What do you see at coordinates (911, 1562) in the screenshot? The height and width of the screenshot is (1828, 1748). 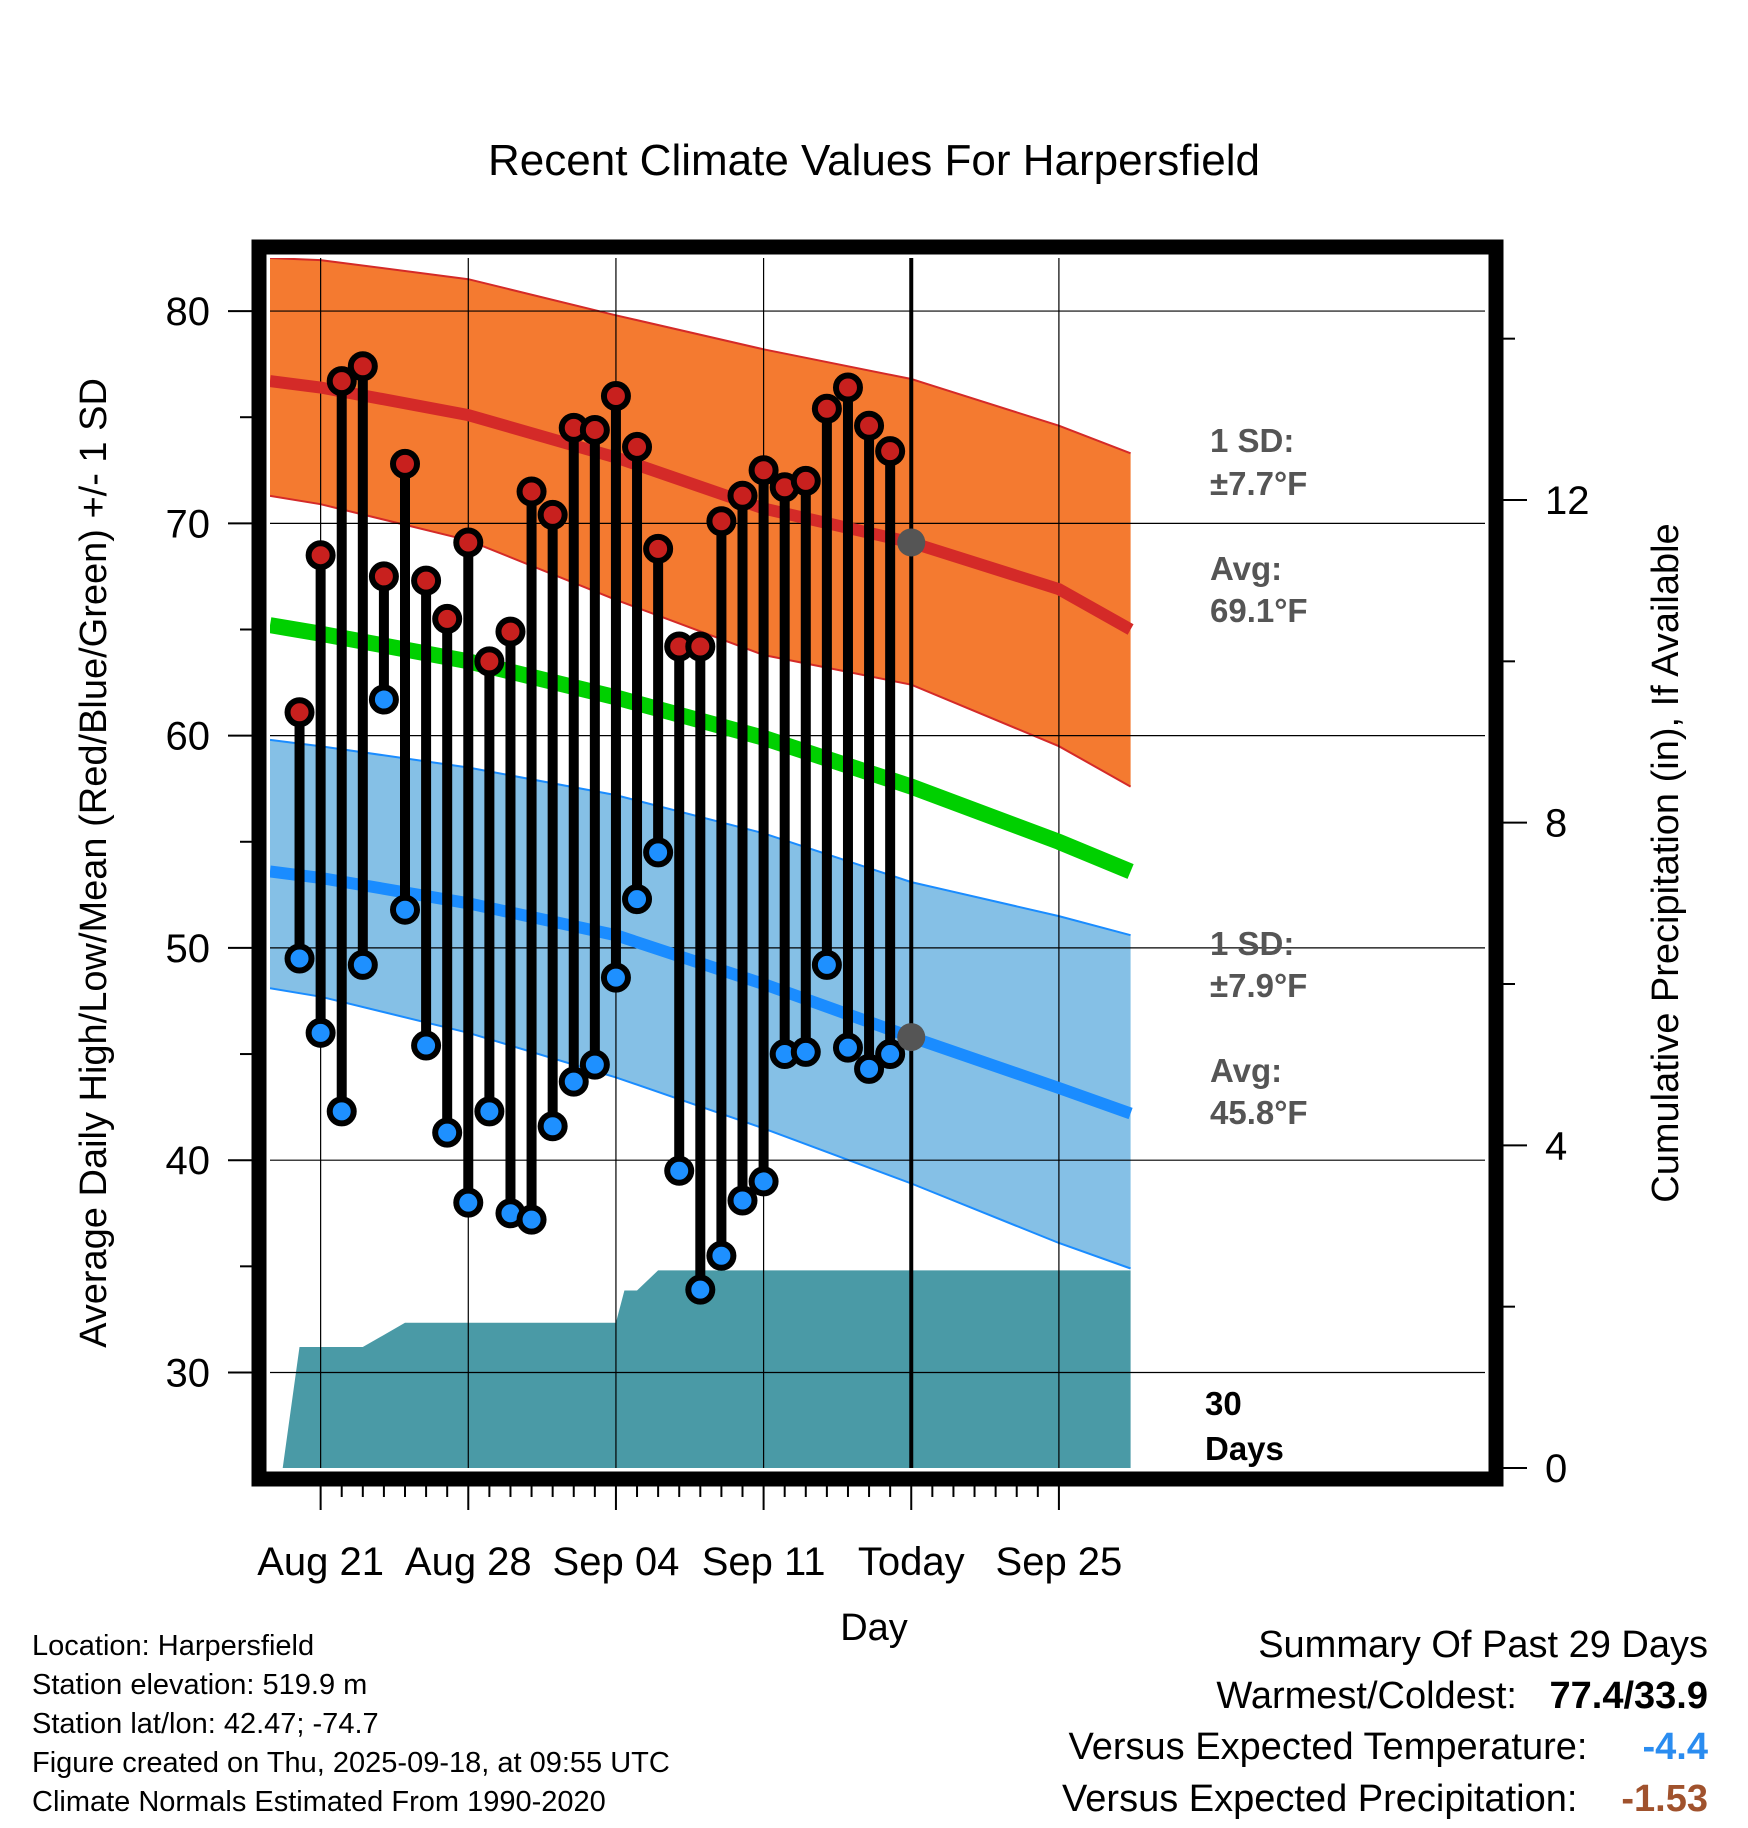 I see `x-tick-label: Today` at bounding box center [911, 1562].